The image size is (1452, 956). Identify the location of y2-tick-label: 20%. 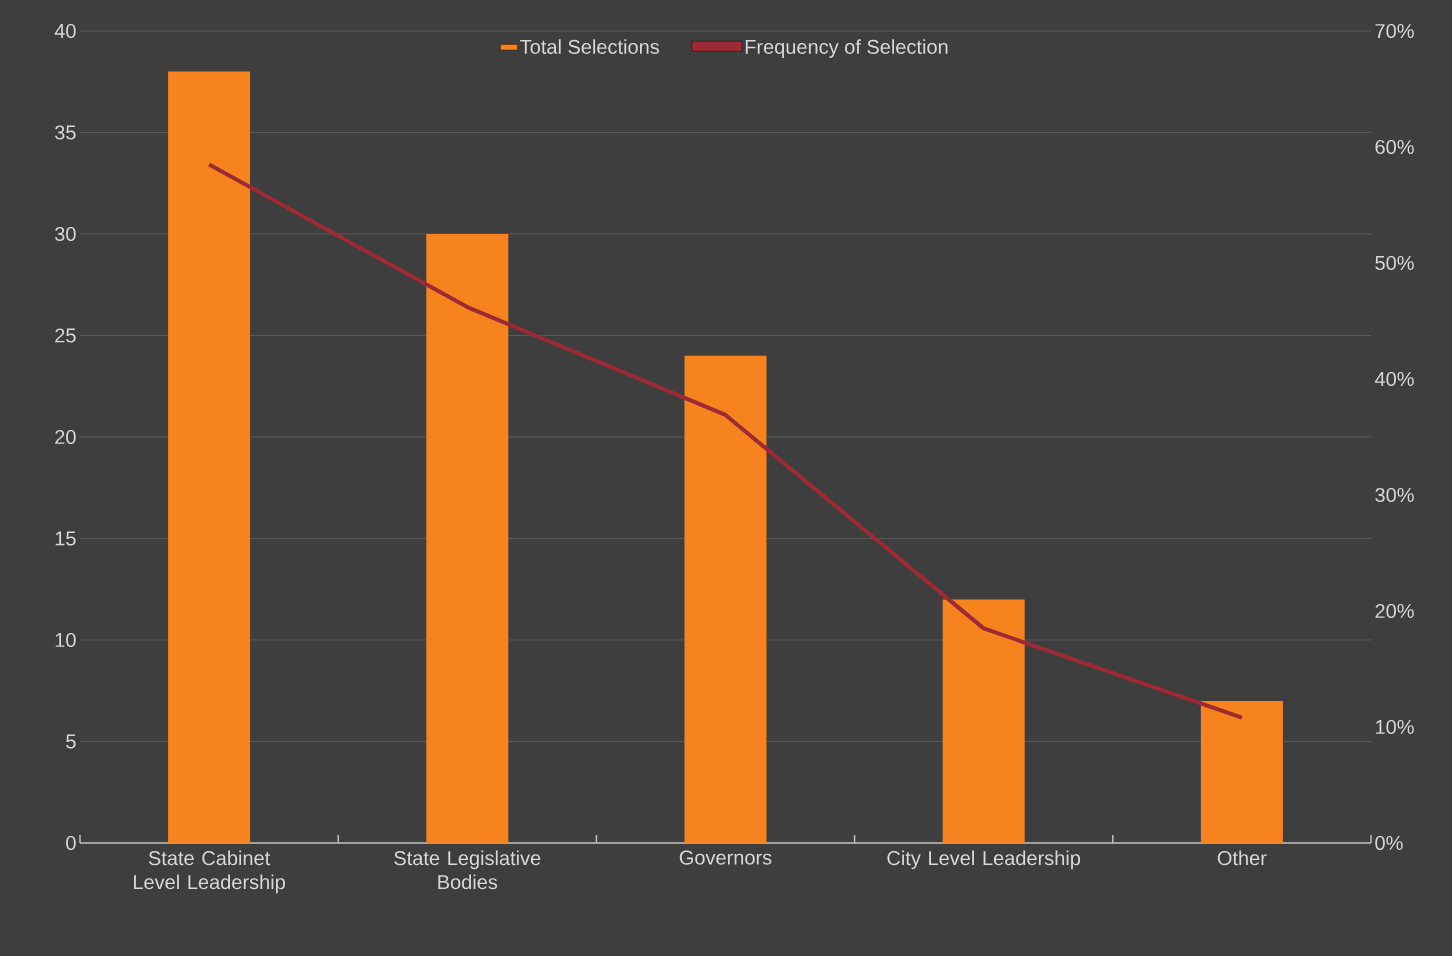
(1394, 611).